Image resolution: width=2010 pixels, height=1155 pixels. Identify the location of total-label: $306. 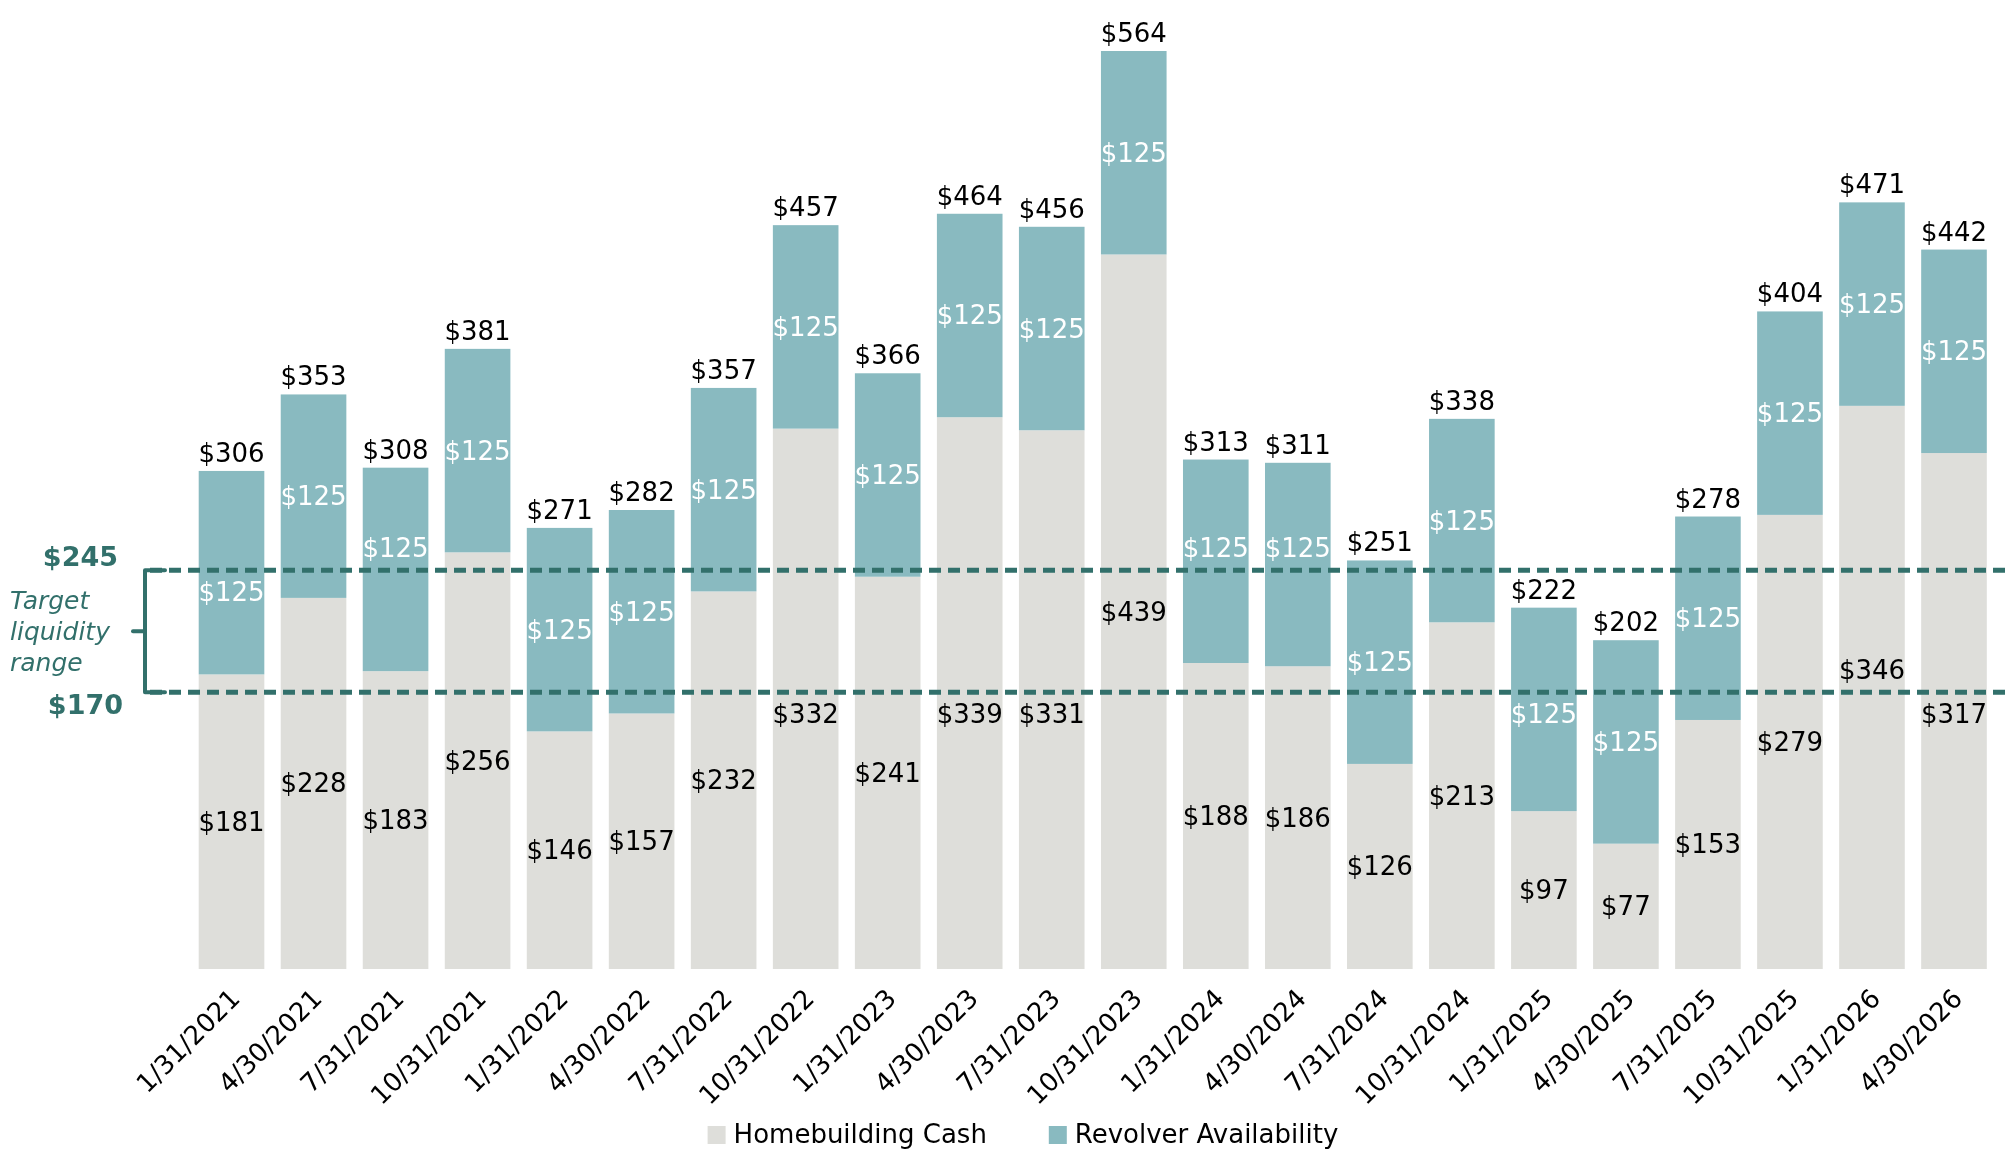
(231, 452).